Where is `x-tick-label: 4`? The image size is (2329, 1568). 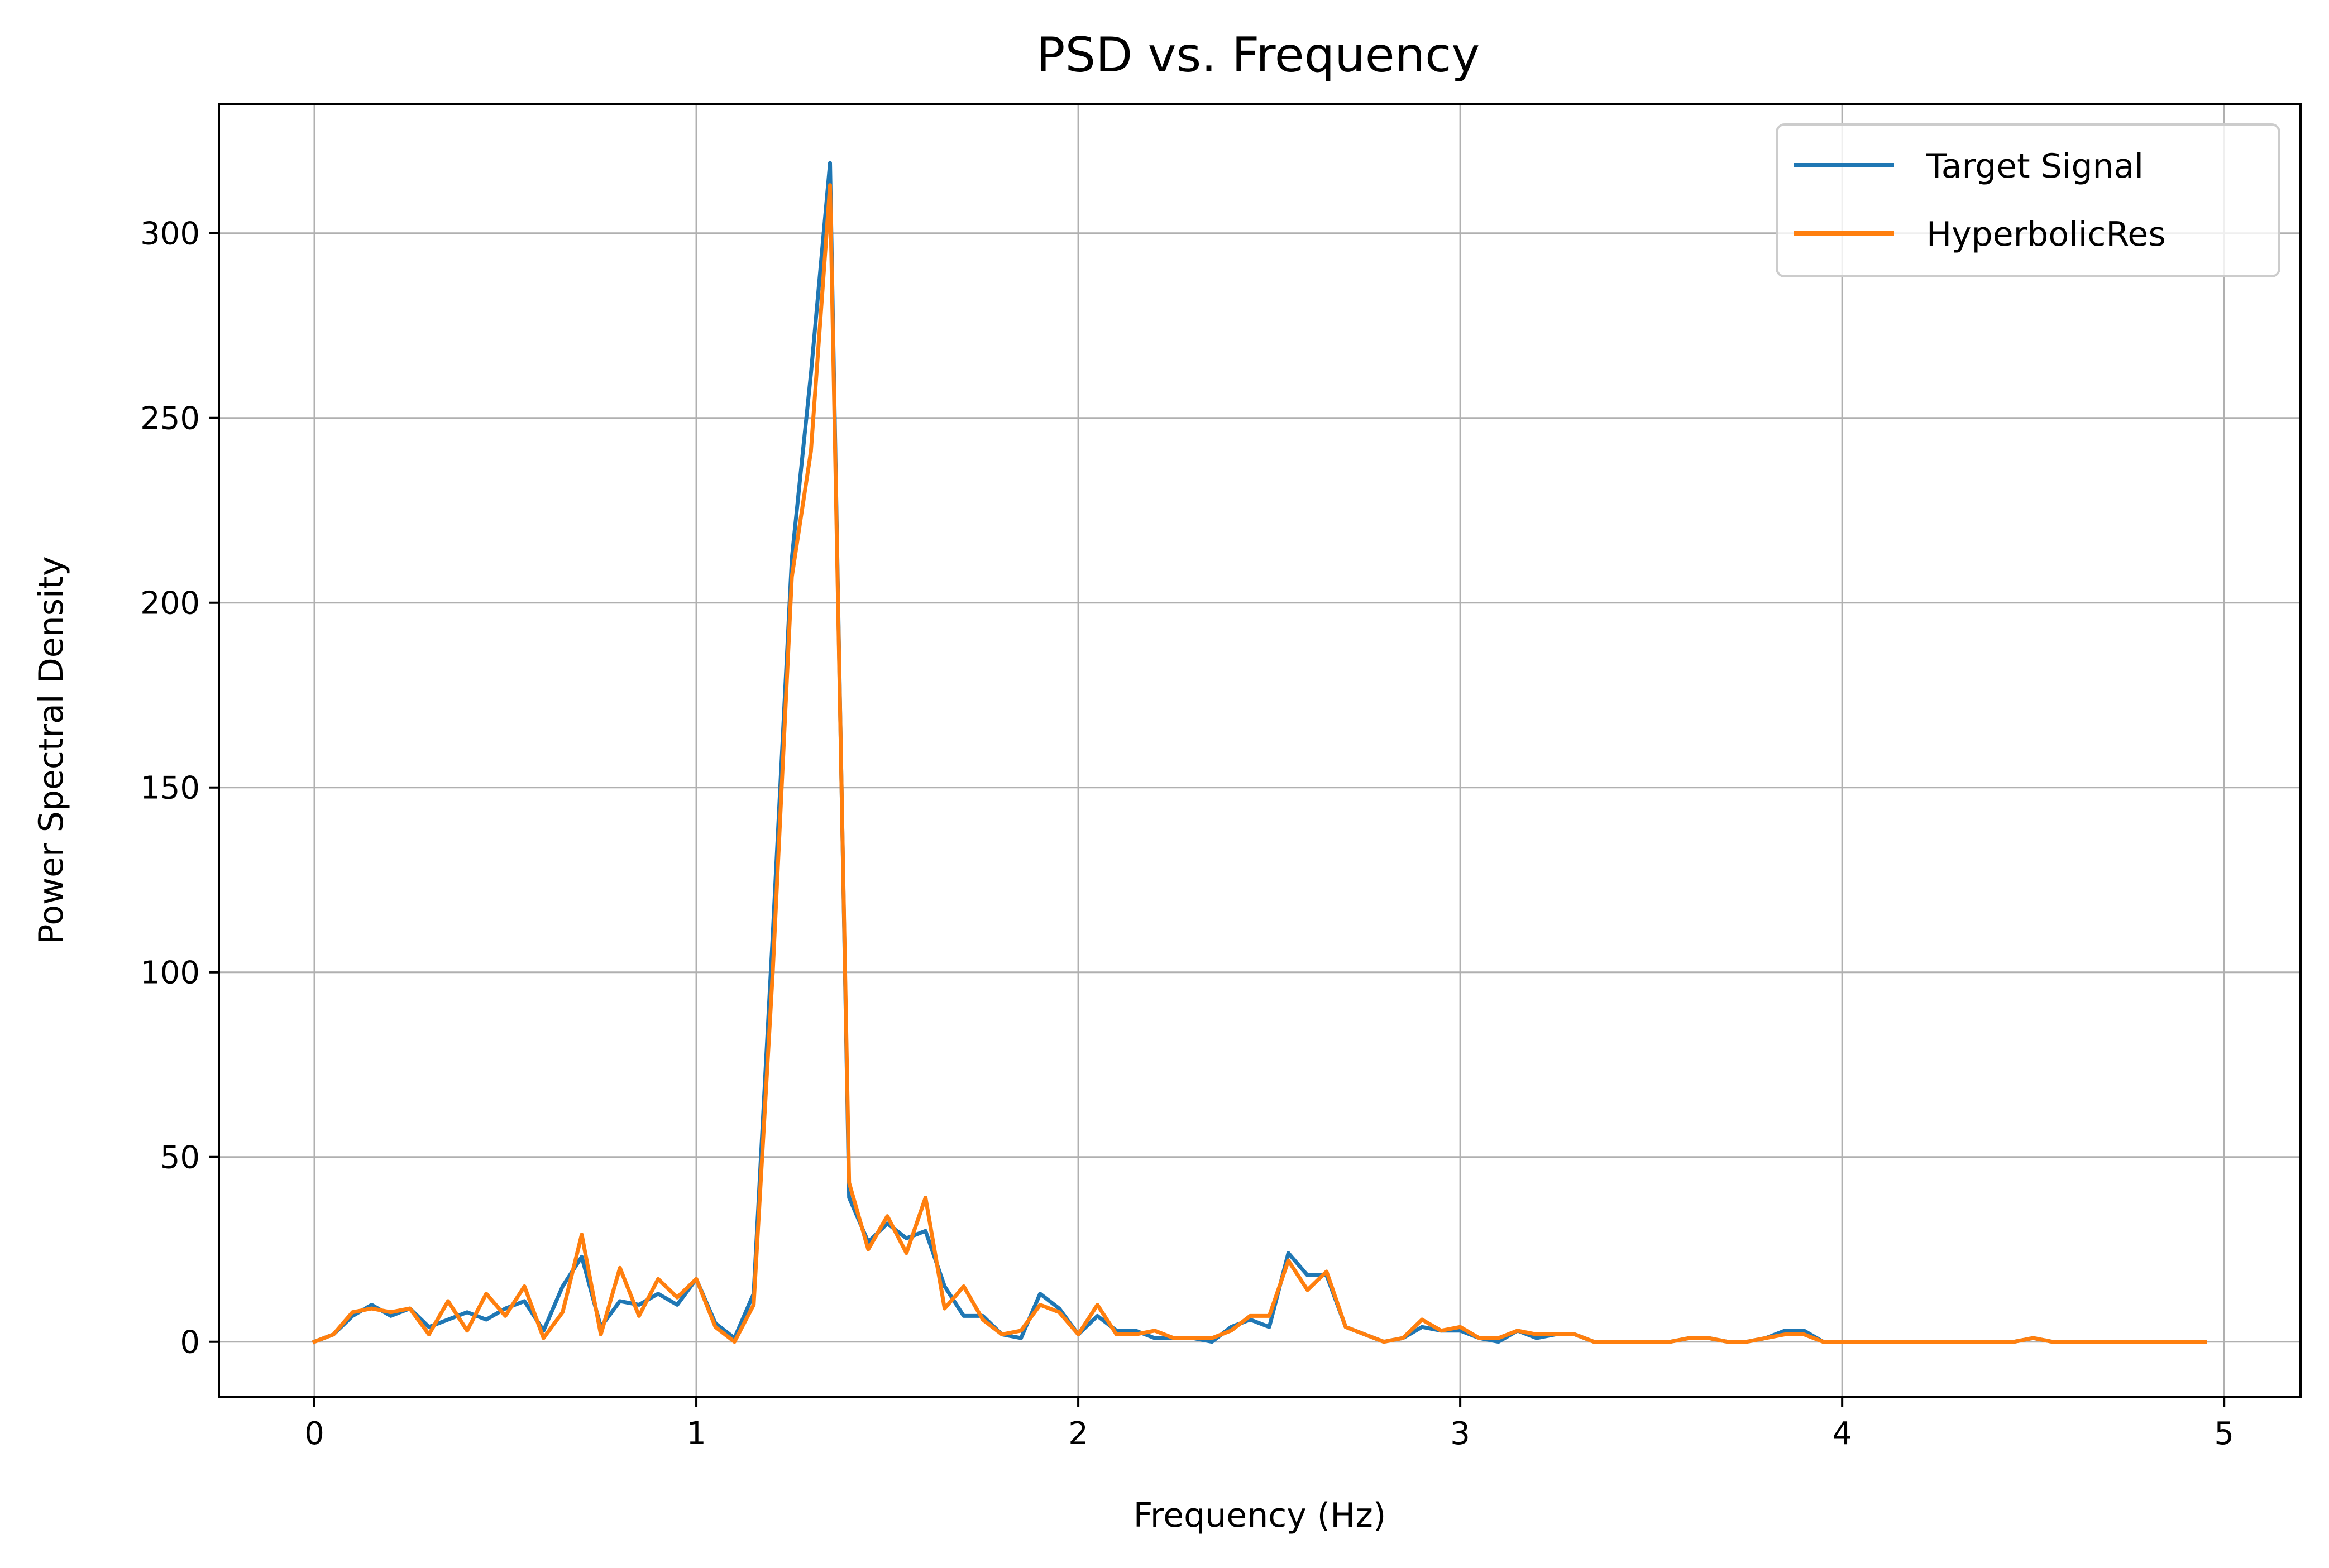
x-tick-label: 4 is located at coordinates (1842, 1434).